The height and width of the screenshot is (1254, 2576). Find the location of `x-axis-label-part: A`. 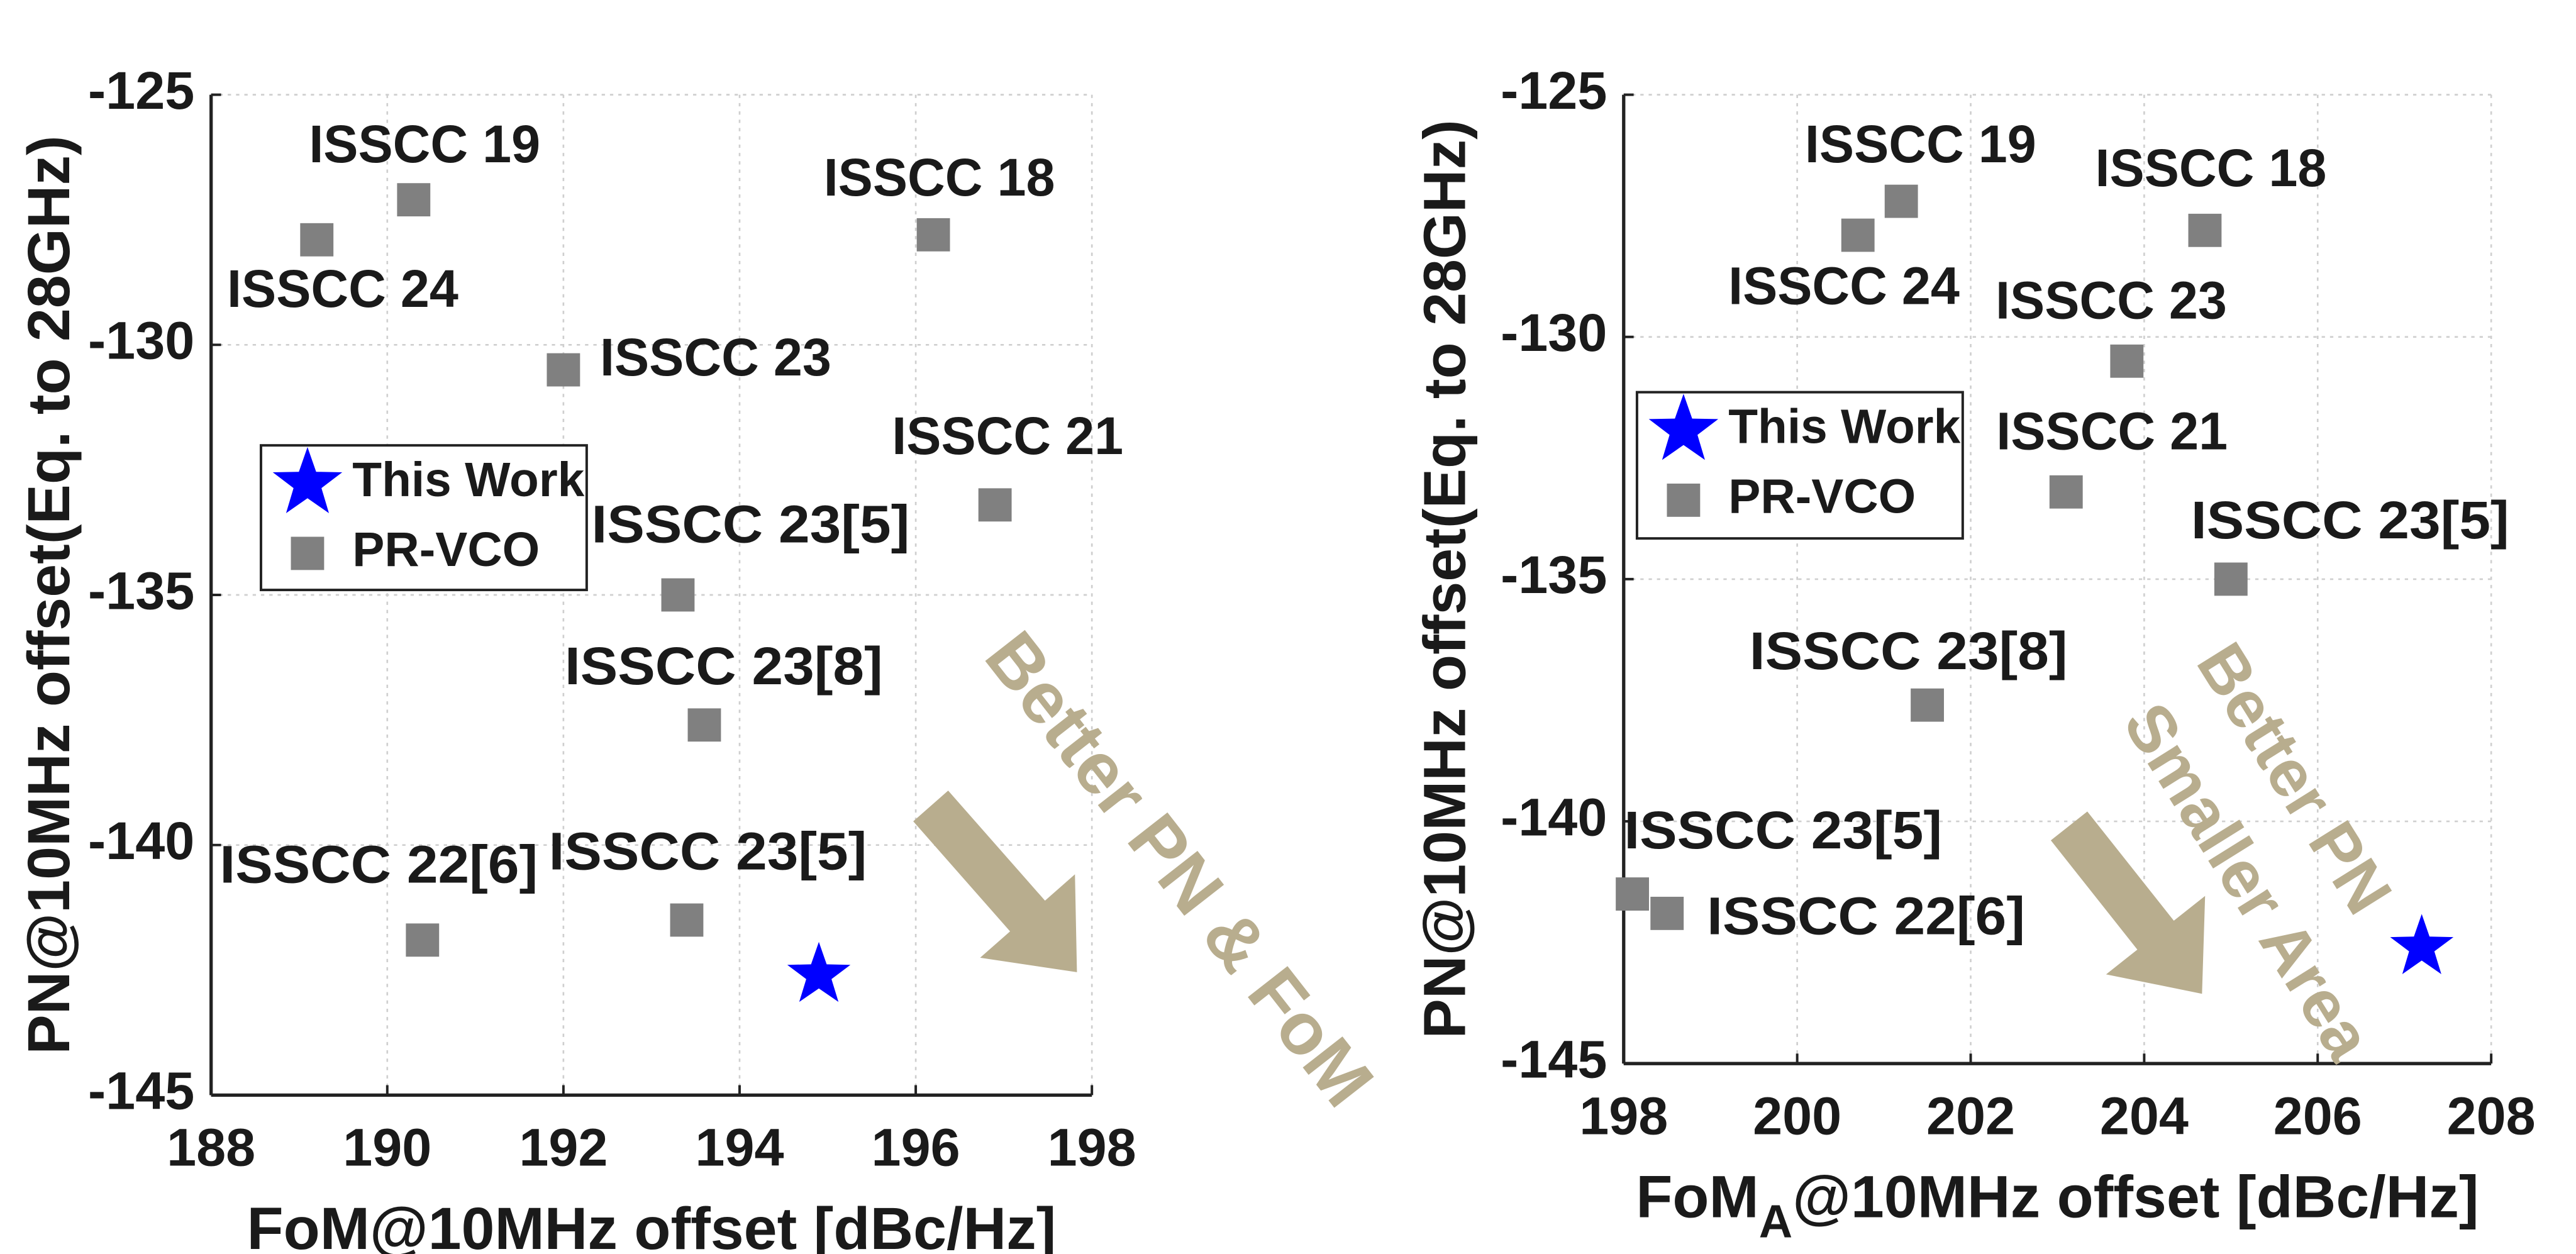

x-axis-label-part: A is located at coordinates (1775, 1221).